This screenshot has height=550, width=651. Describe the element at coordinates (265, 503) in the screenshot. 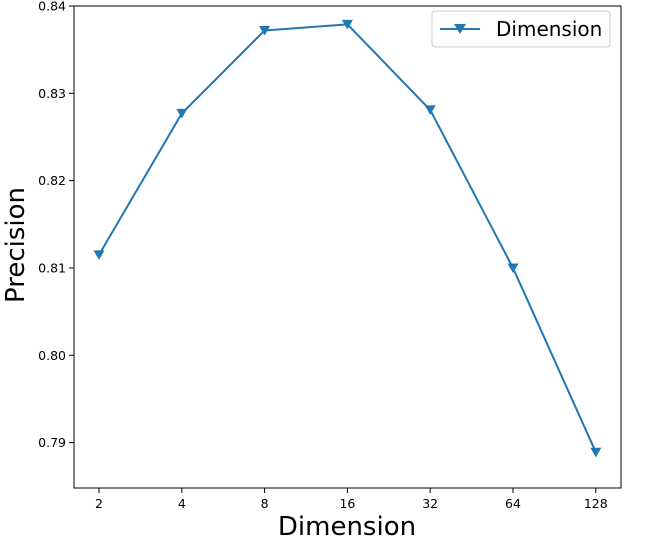

I see `x-tick-label: 8` at that location.